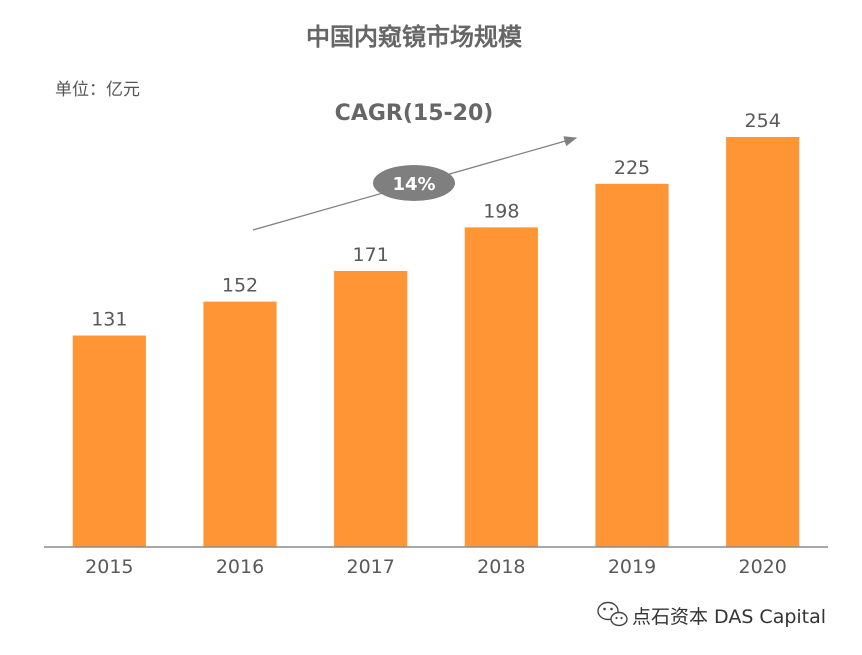 This screenshot has width=862, height=655. I want to click on data-label-2018: 198, so click(501, 211).